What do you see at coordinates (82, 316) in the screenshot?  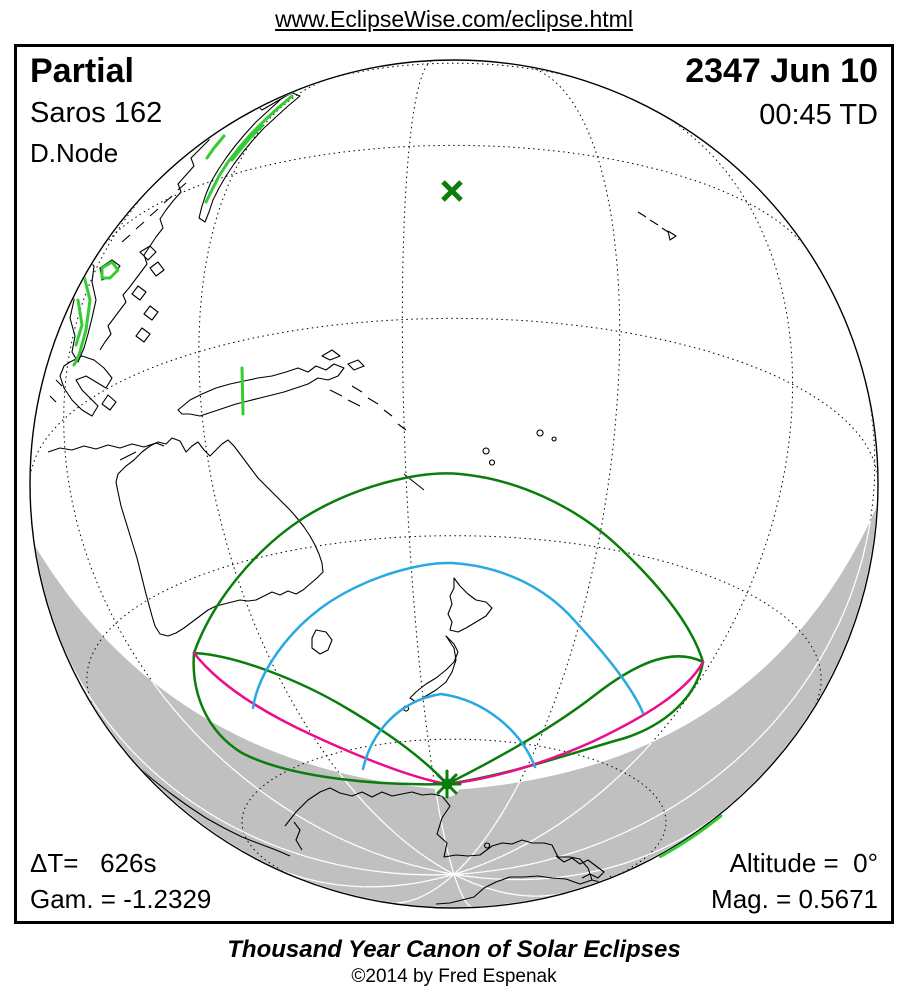 I see `sakhalin-highlight` at bounding box center [82, 316].